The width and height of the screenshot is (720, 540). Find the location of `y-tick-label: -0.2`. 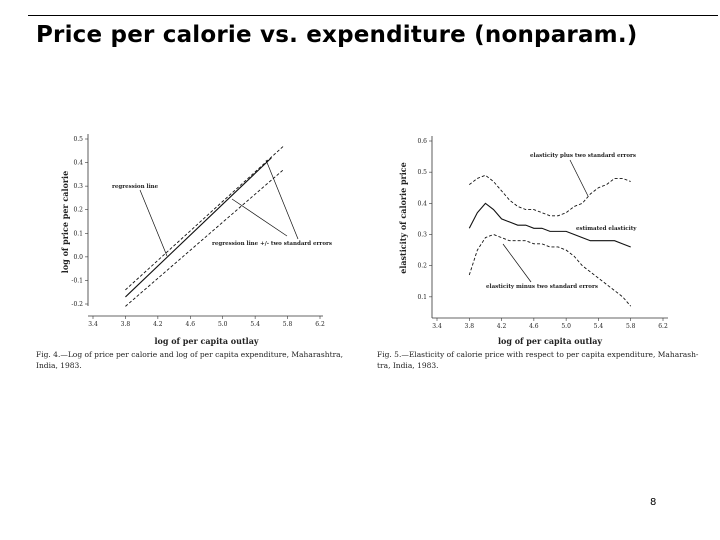

y-tick-label: -0.2 is located at coordinates (77, 304).